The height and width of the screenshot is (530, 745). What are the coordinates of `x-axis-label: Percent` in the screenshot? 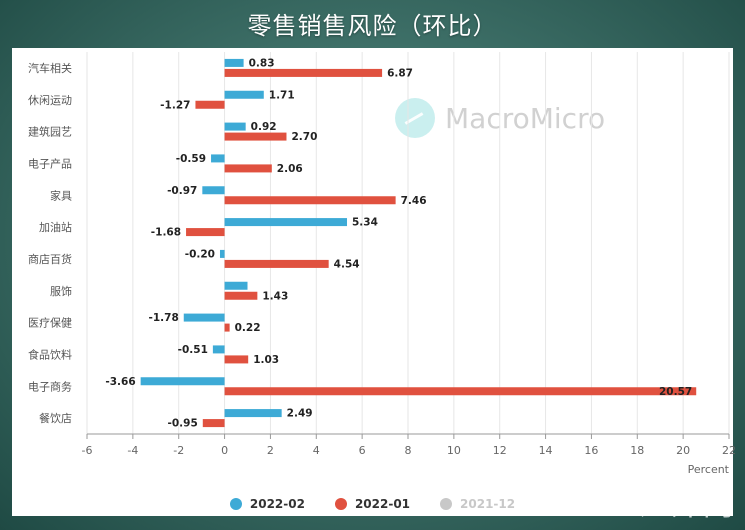 It's located at (709, 469).